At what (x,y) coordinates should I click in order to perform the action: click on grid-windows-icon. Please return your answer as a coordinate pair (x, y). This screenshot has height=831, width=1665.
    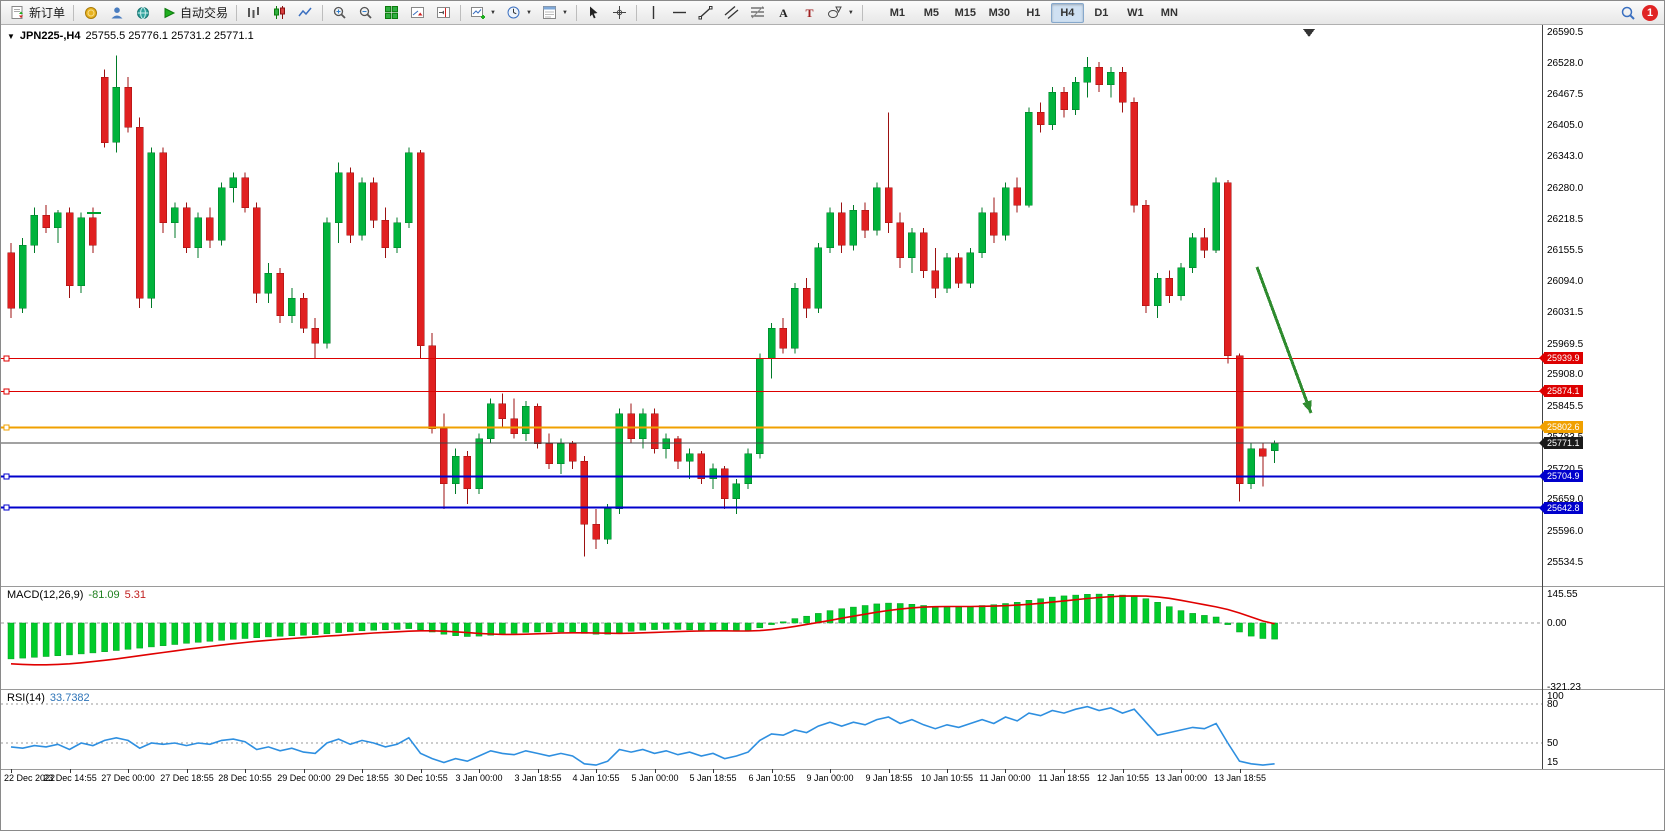
    Looking at the image, I should click on (391, 13).